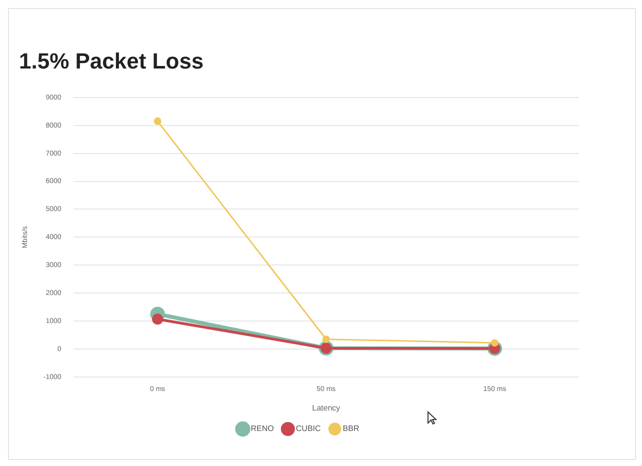  What do you see at coordinates (326, 407) in the screenshot?
I see `x-axis-title: Latency` at bounding box center [326, 407].